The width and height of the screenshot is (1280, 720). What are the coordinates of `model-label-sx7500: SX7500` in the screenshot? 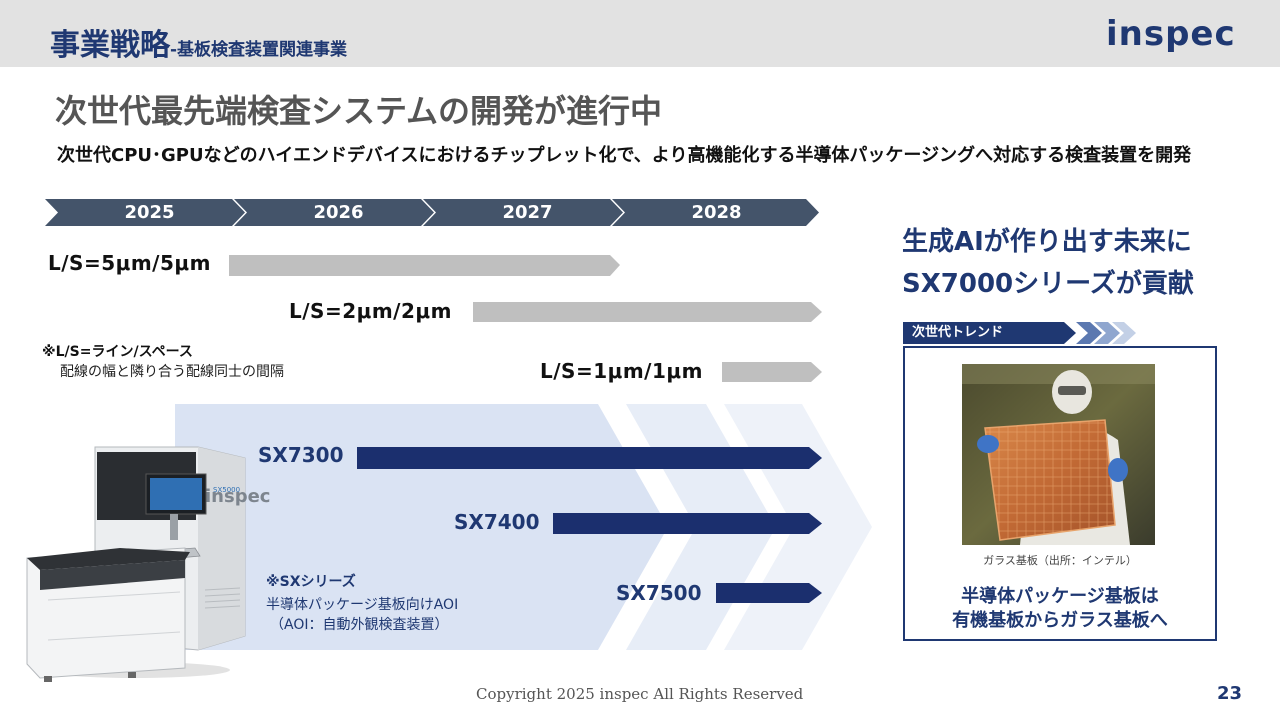 It's located at (659, 593).